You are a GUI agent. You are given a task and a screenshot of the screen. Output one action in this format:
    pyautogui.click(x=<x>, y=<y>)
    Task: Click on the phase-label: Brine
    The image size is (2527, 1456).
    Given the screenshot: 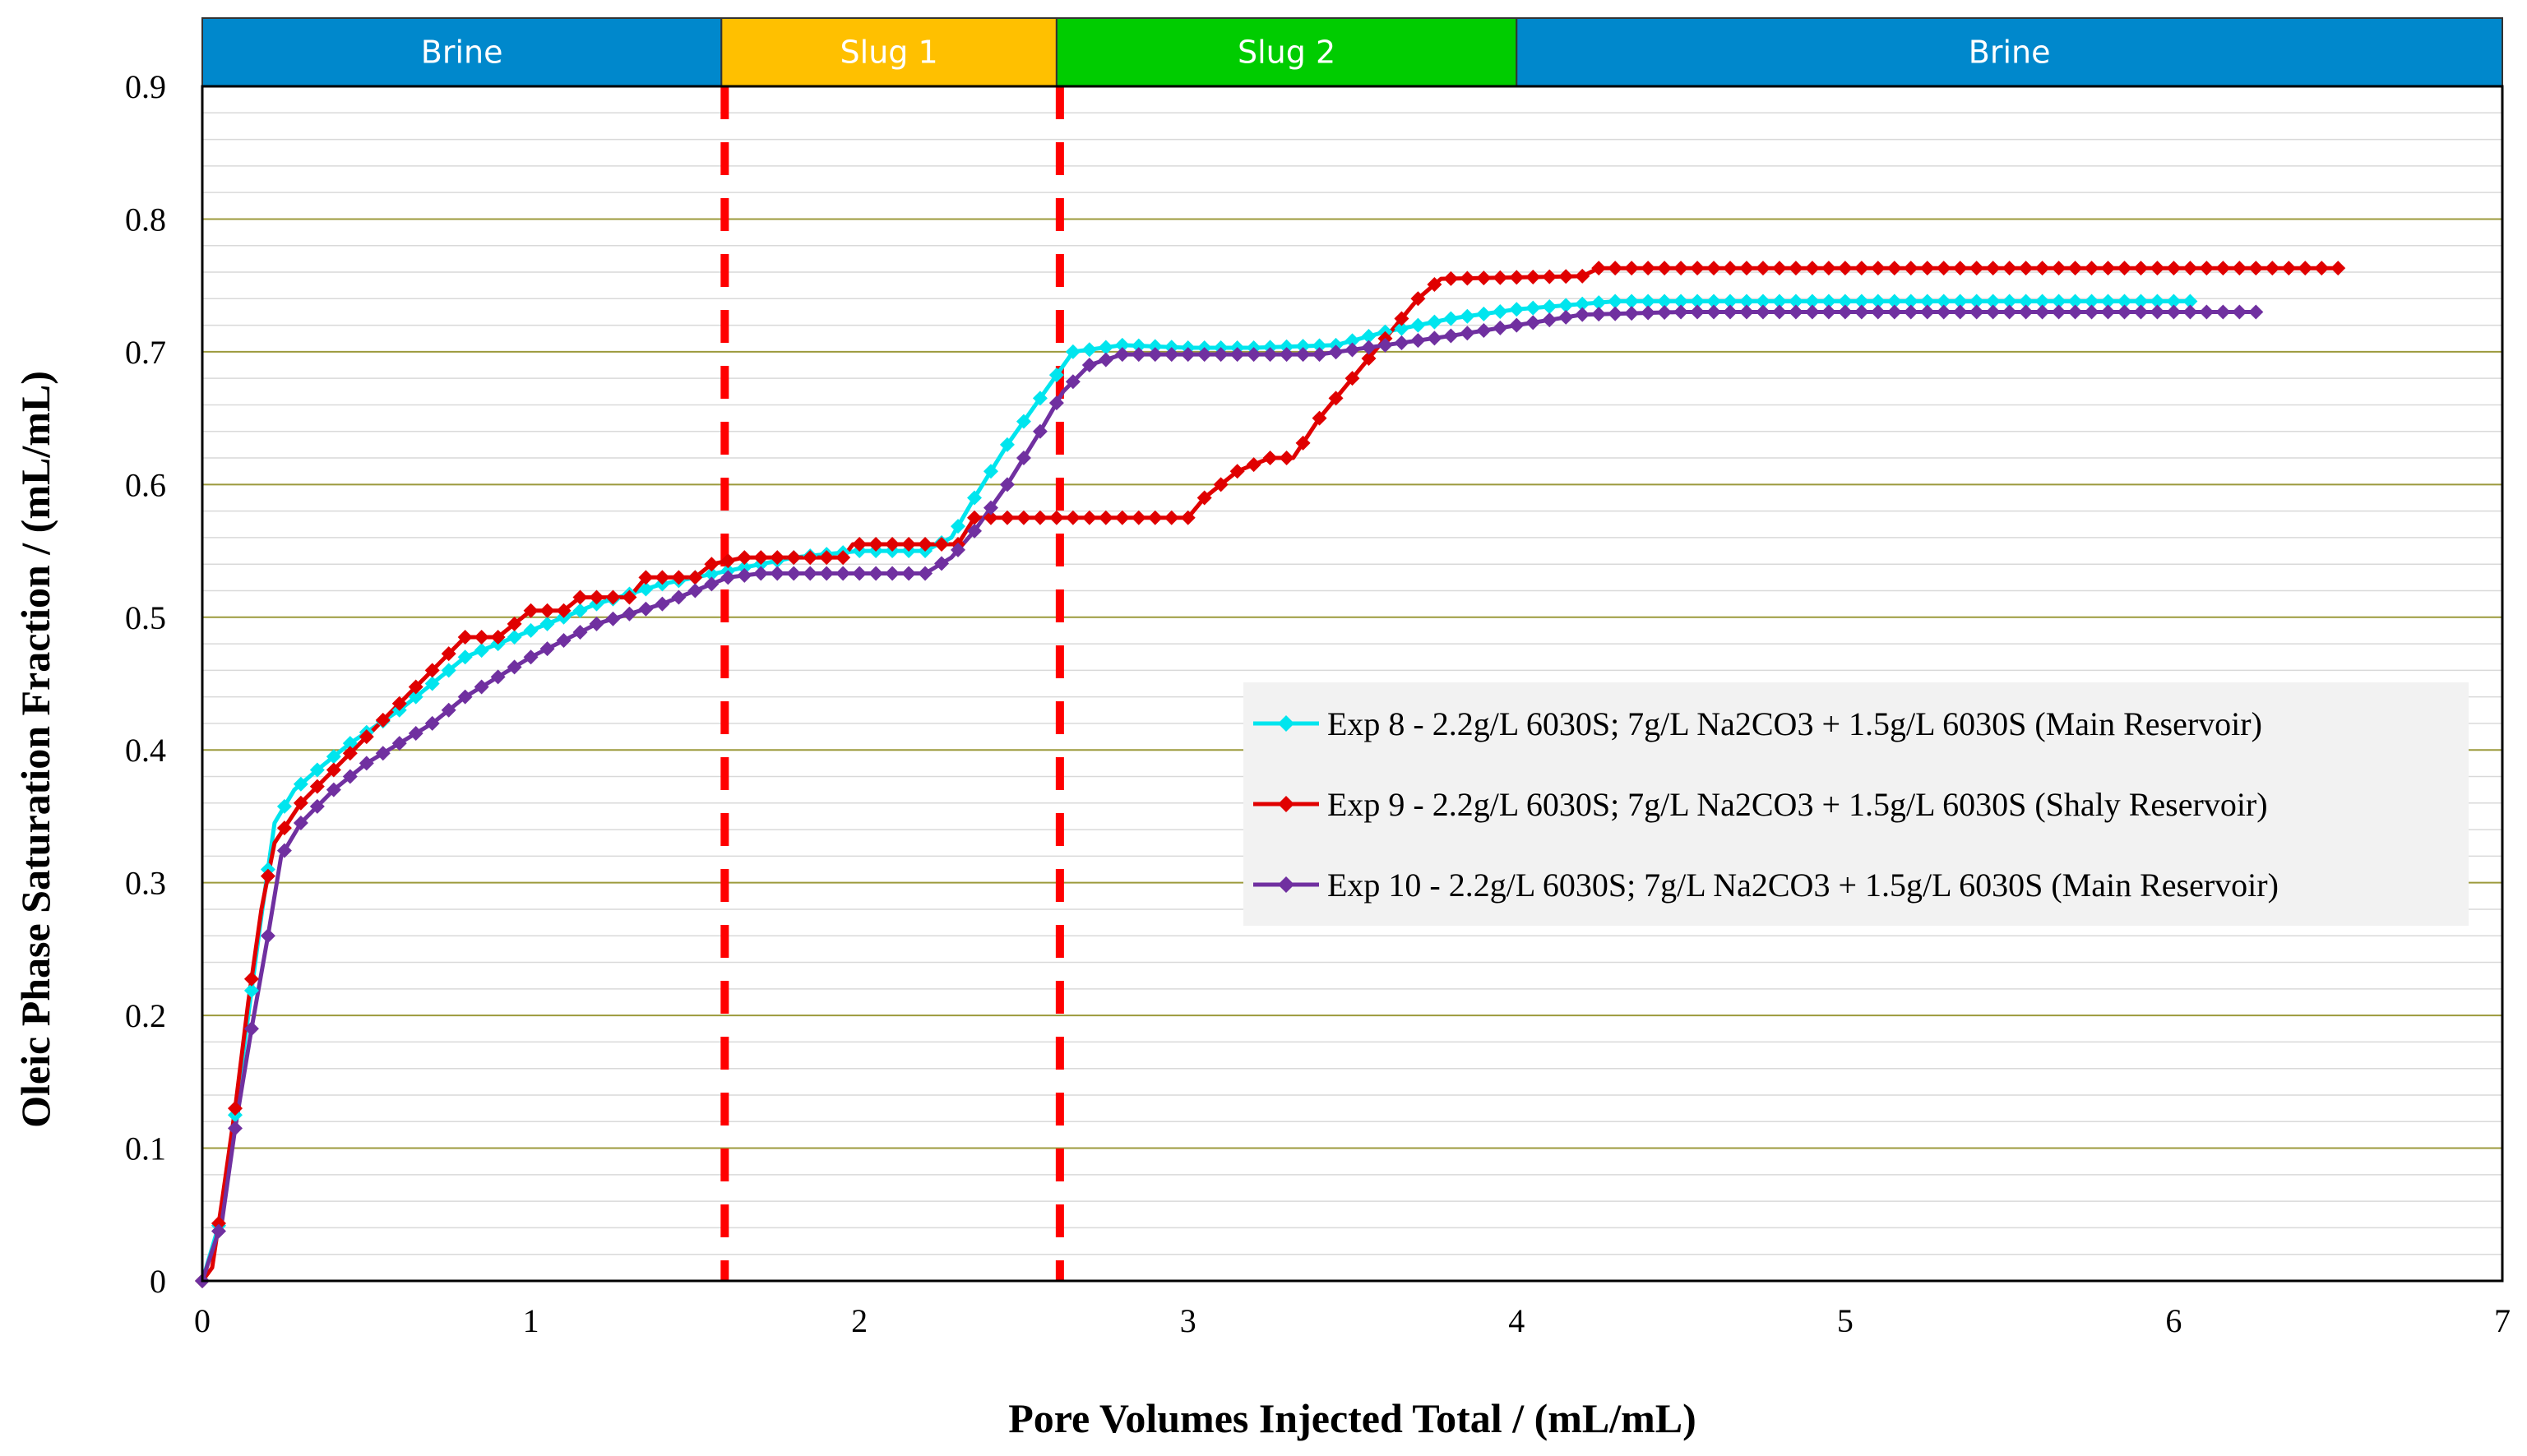 What is the action you would take?
    pyautogui.click(x=462, y=53)
    